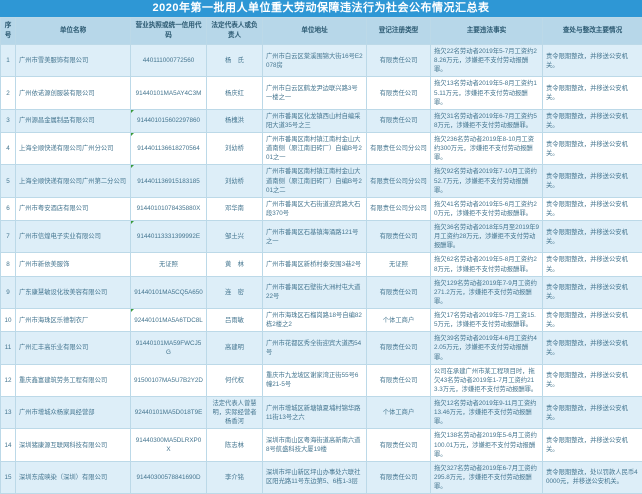 This screenshot has height=494, width=642. I want to click on cell-index: 2, so click(8, 93).